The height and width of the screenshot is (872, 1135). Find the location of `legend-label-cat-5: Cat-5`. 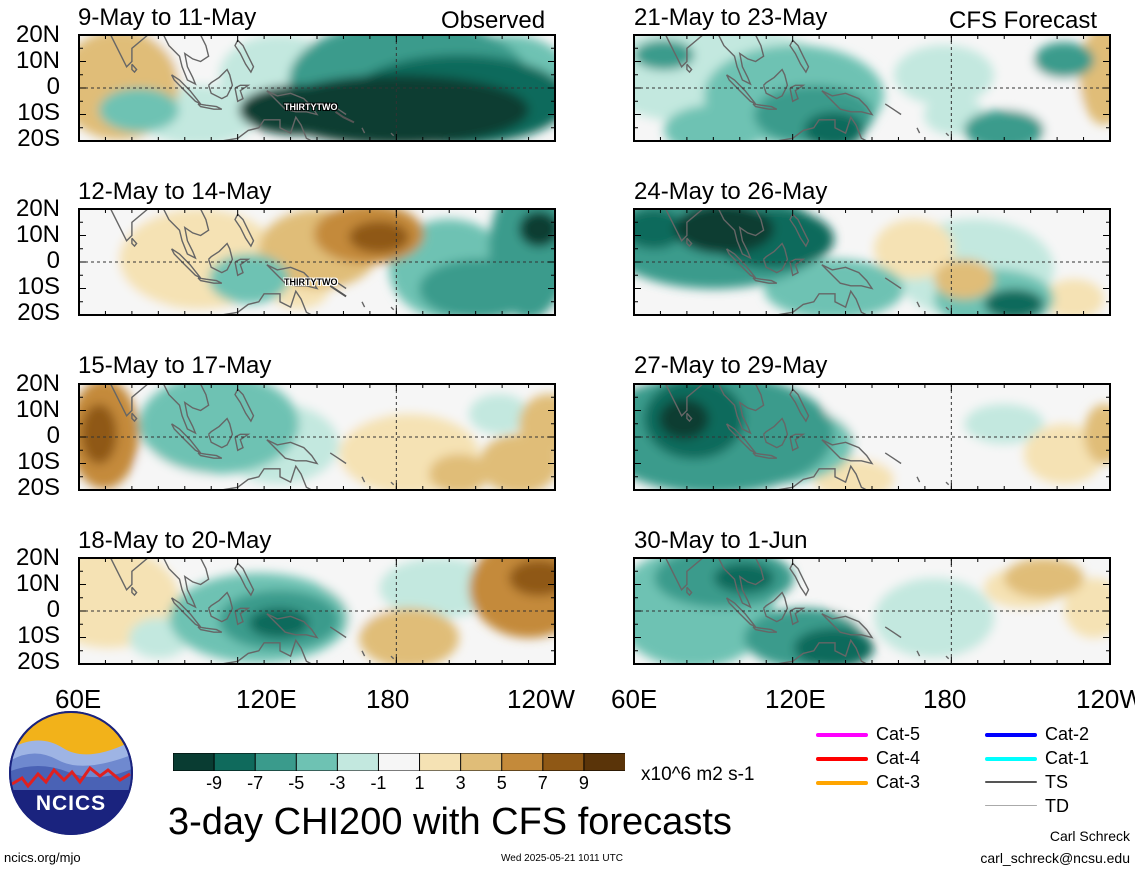

legend-label-cat-5: Cat-5 is located at coordinates (898, 734).